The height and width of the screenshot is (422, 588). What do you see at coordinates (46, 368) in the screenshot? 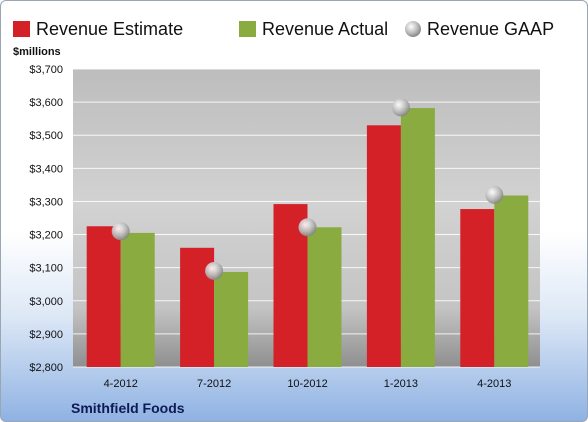
I see `y-tick-label: $2,800` at bounding box center [46, 368].